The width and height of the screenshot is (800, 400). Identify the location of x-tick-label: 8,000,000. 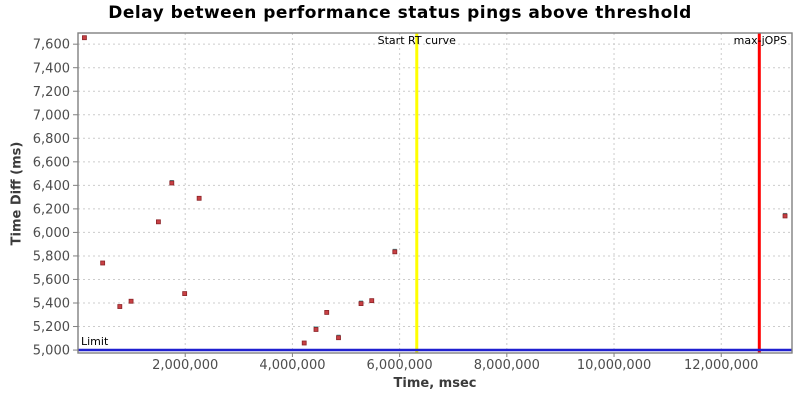
(507, 365).